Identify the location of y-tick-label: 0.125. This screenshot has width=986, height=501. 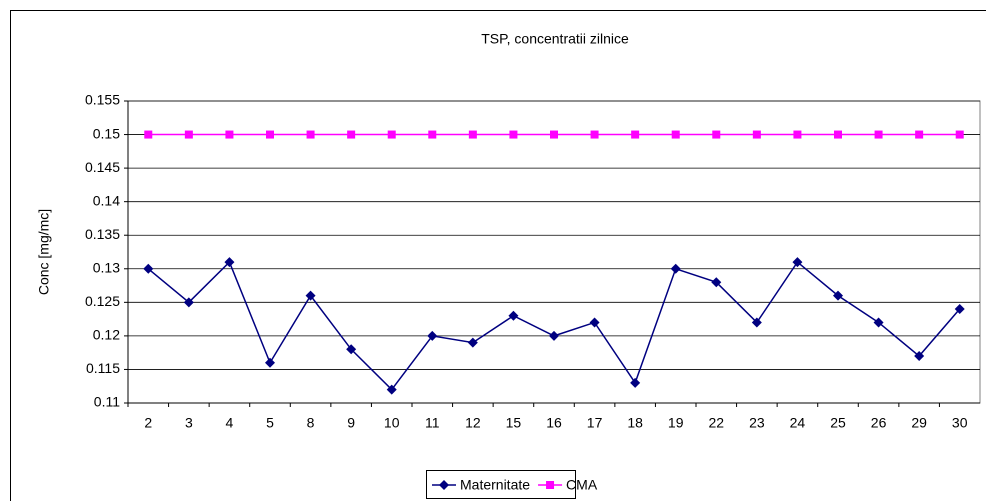
(102, 301).